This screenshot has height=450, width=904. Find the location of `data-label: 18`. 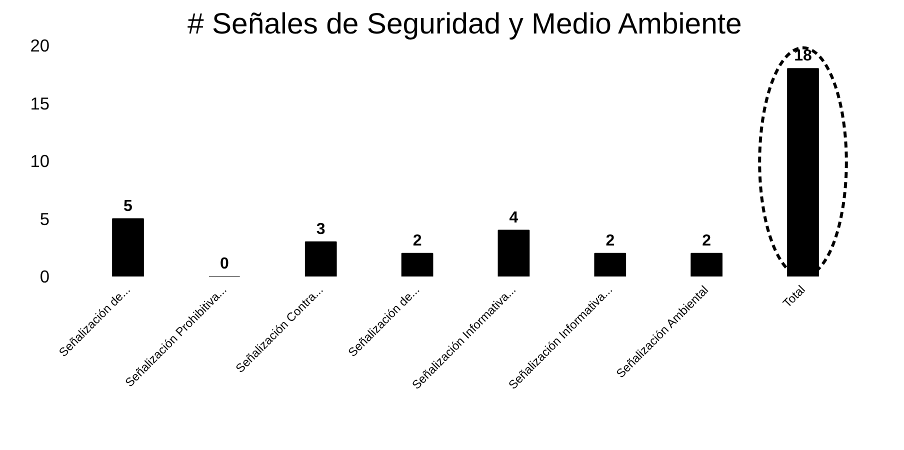

data-label: 18 is located at coordinates (803, 56).